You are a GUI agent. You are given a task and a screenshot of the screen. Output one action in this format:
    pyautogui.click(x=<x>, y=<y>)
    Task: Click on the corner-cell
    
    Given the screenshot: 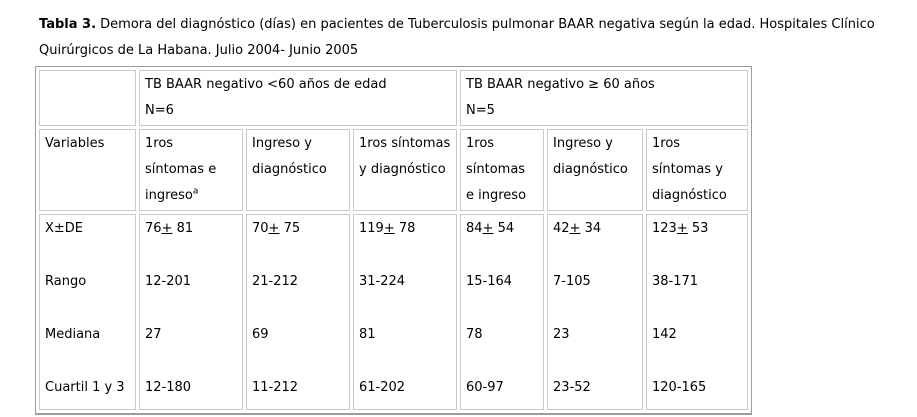 What is the action you would take?
    pyautogui.click(x=87, y=98)
    